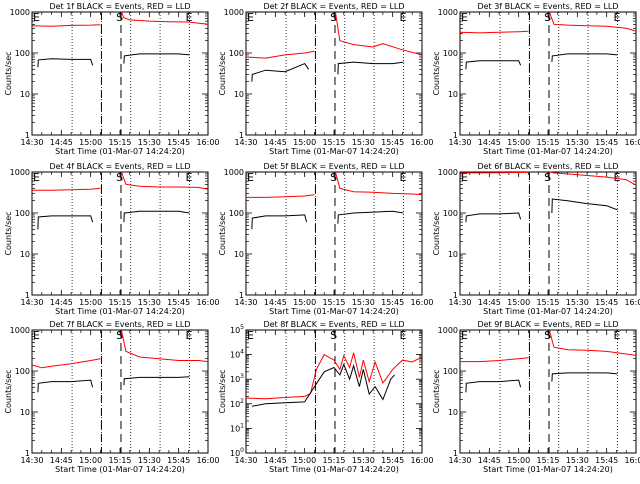  What do you see at coordinates (242, 425) in the screenshot?
I see `y-tick-exponent: 1` at bounding box center [242, 425].